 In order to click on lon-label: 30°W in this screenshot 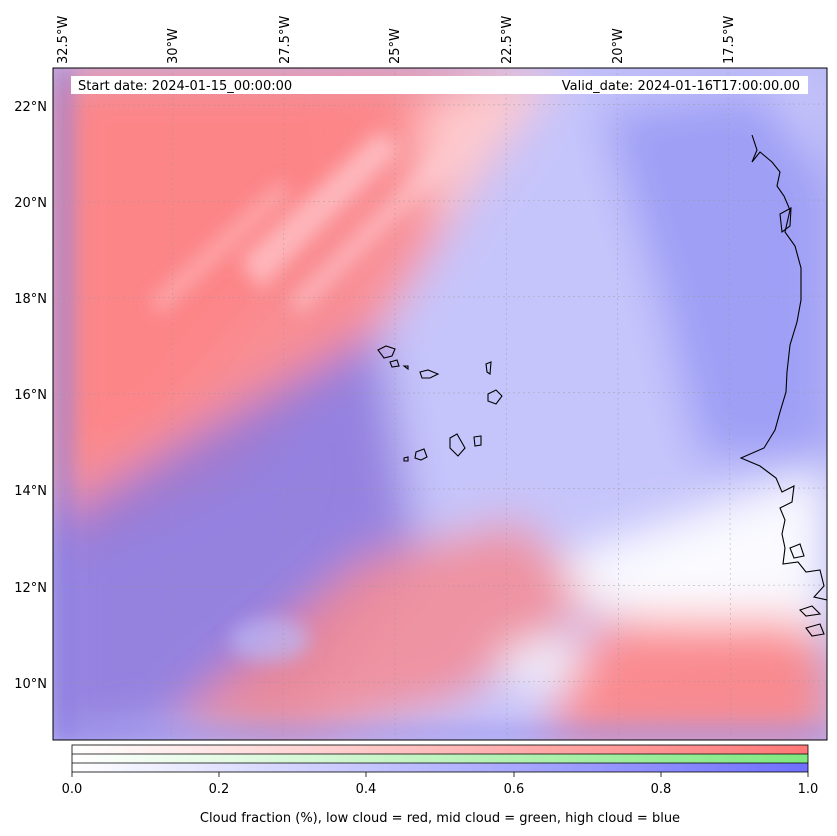, I will do `click(173, 46)`.